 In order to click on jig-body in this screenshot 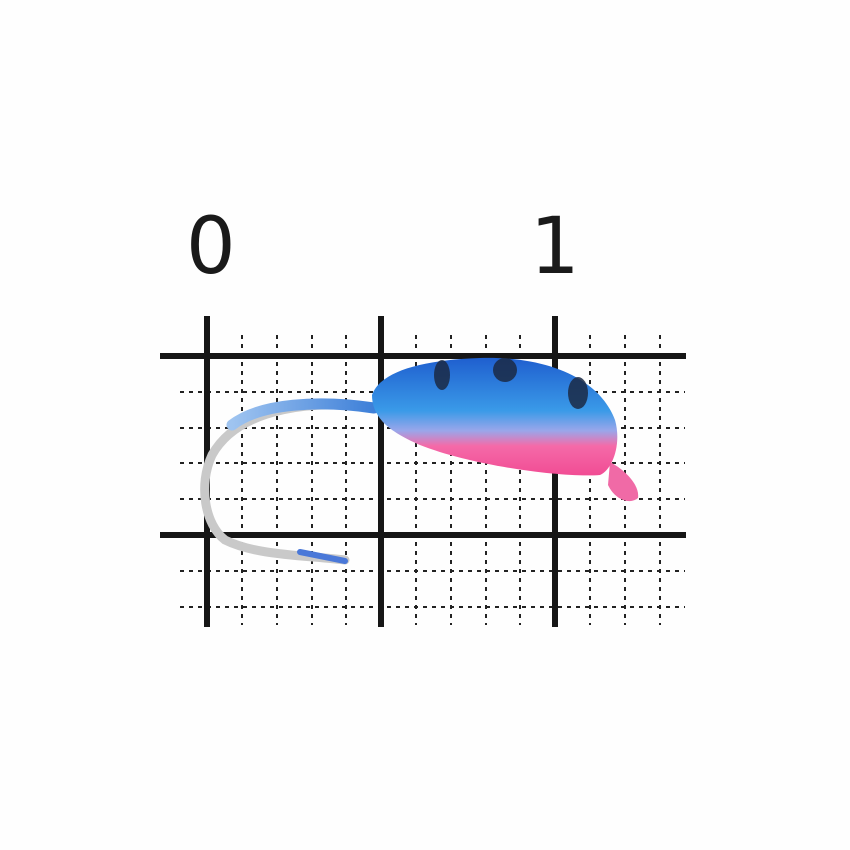, I will do `click(495, 416)`.